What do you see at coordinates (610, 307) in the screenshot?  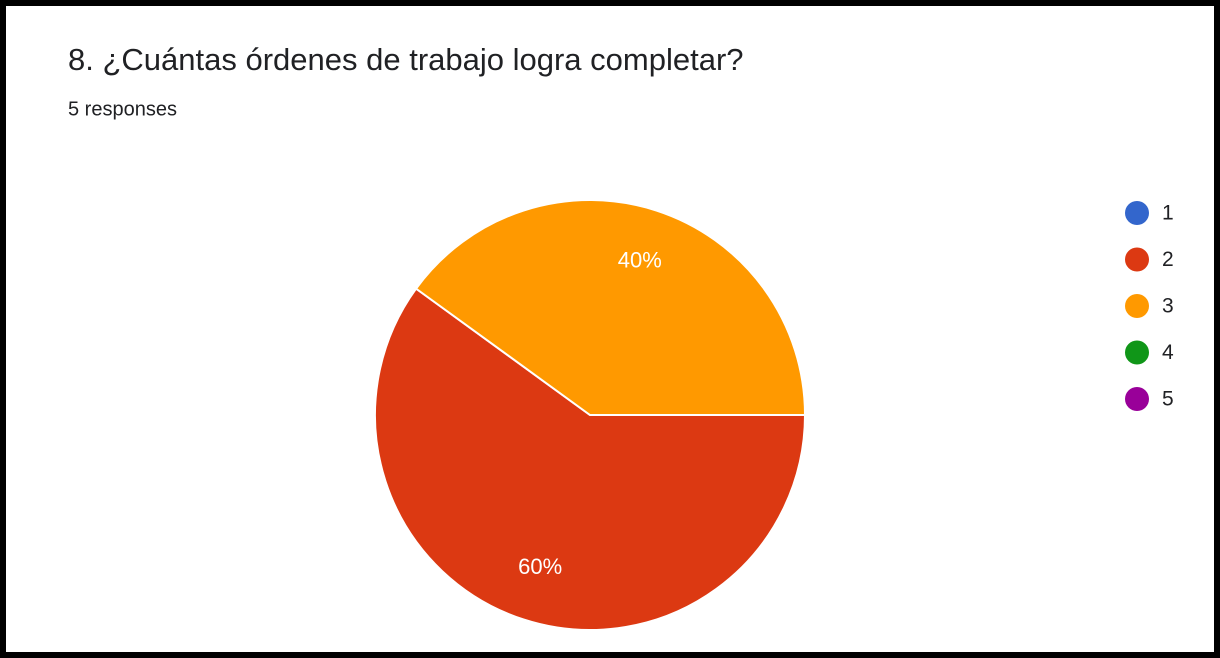 I see `pie-slice` at bounding box center [610, 307].